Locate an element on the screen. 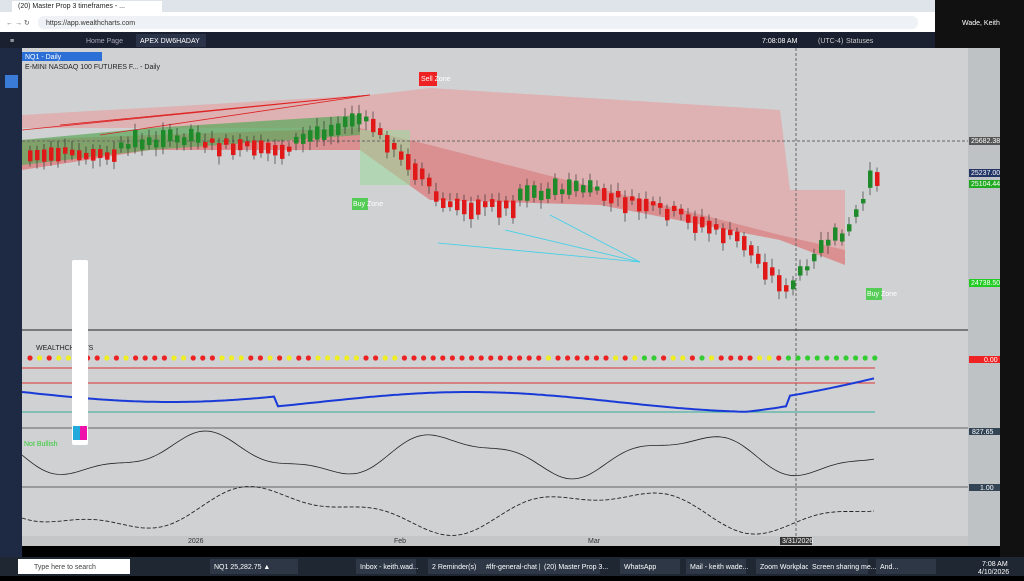 This screenshot has width=1024, height=581. add-button is located at coordinates (11, 81).